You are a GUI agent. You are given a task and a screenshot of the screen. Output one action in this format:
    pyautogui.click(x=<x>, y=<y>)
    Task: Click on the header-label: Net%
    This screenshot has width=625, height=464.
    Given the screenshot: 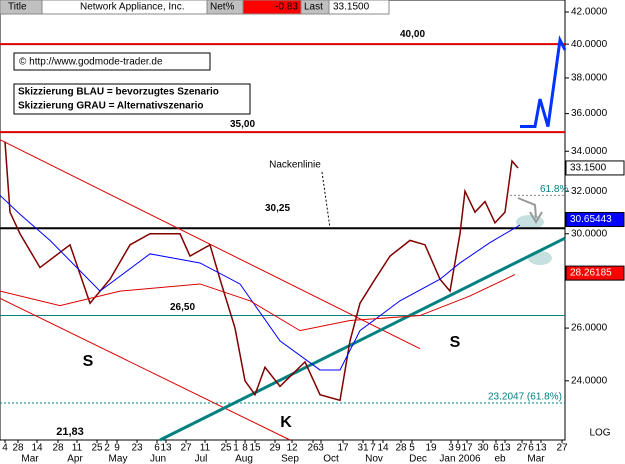 What is the action you would take?
    pyautogui.click(x=222, y=7)
    